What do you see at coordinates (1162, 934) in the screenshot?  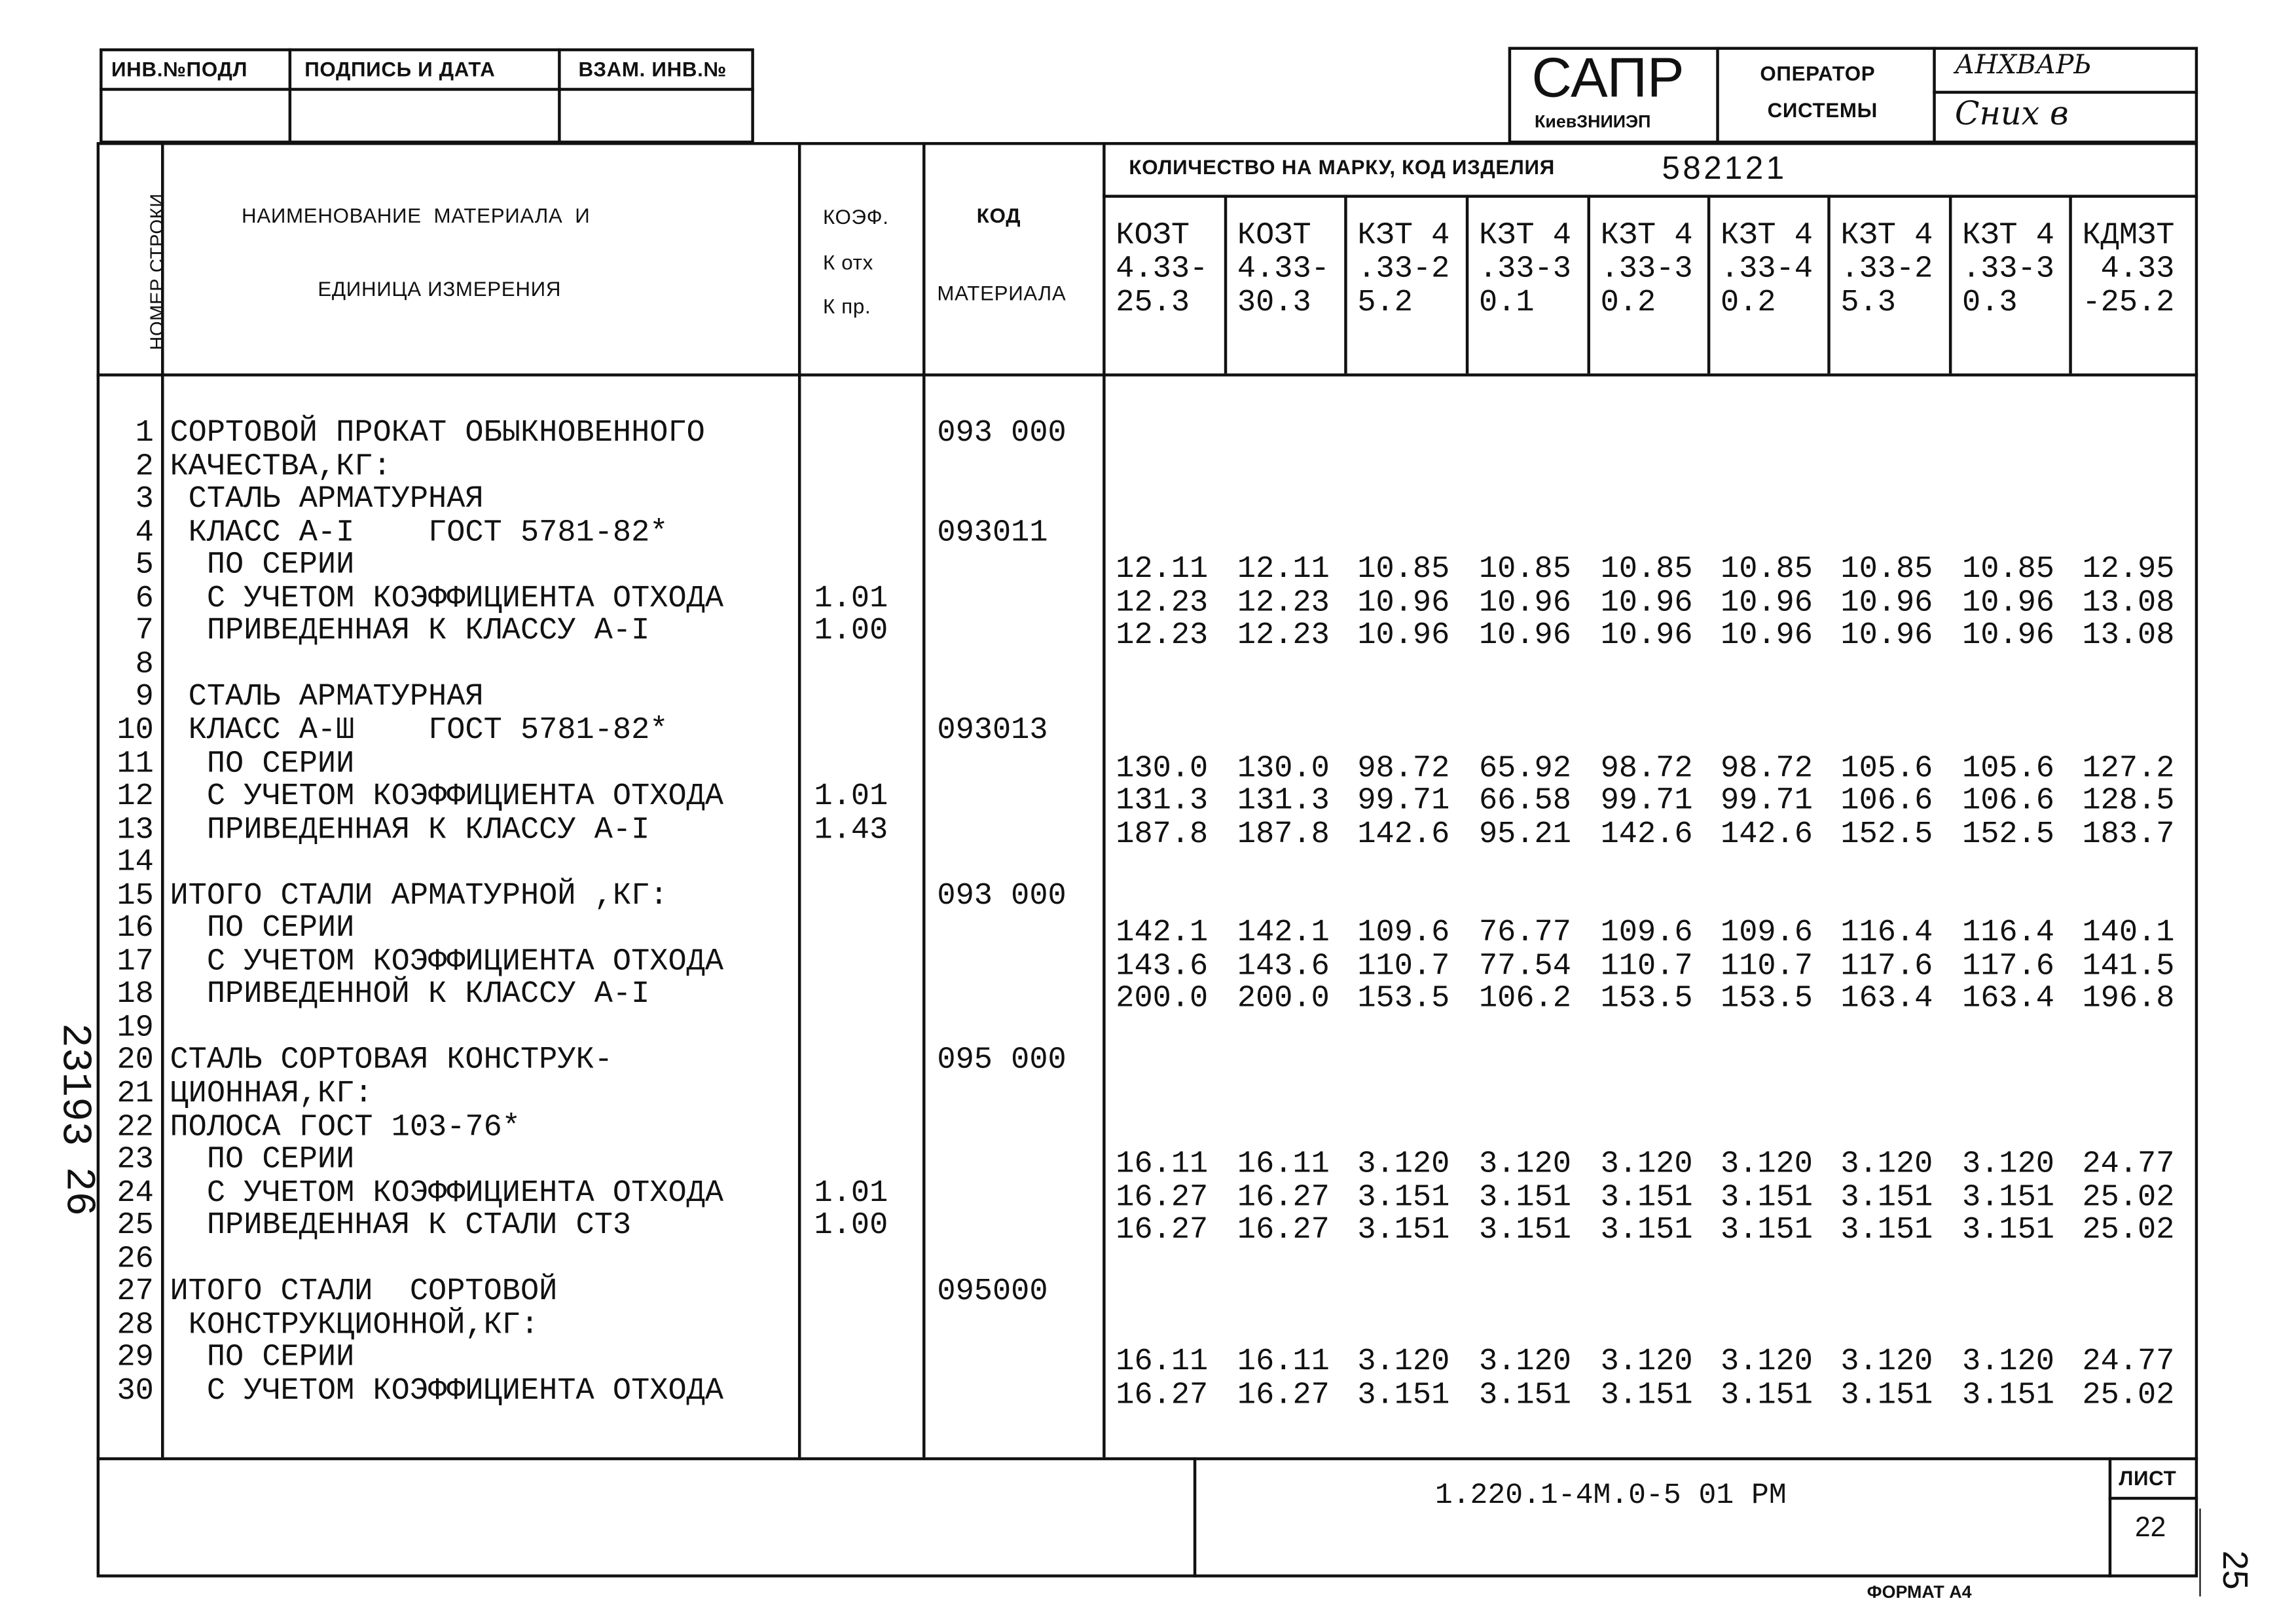 I see `quantity-value: 142.1` at bounding box center [1162, 934].